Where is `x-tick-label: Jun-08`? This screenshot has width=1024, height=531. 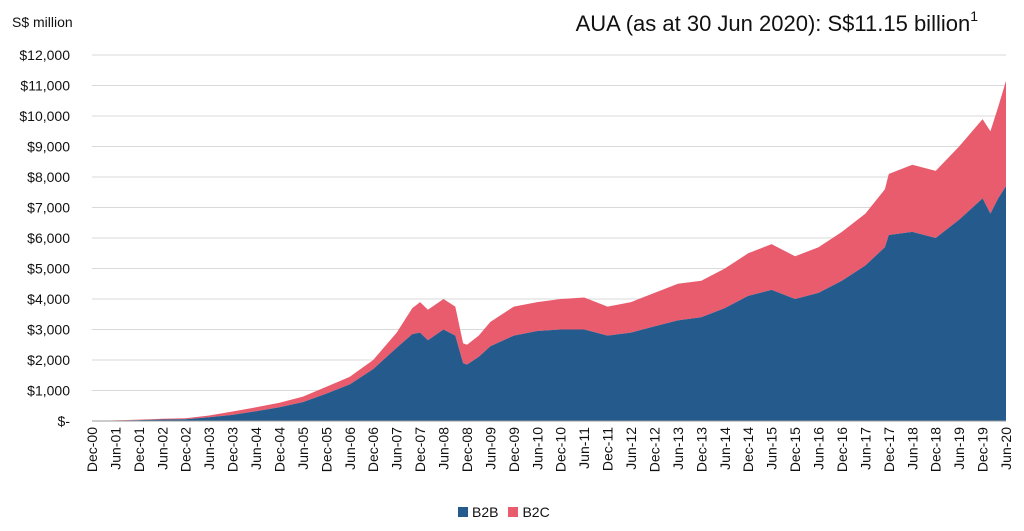 x-tick-label: Jun-08 is located at coordinates (444, 448).